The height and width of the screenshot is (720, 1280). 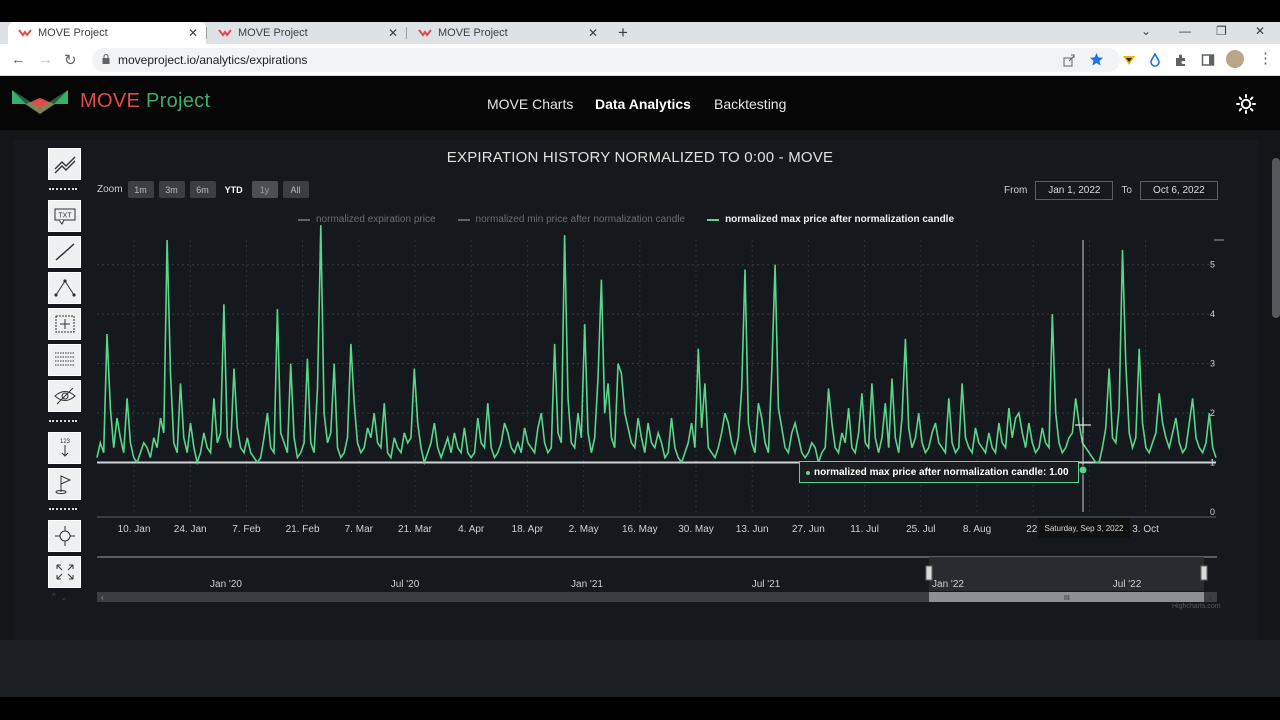 I want to click on to-label: To, so click(x=1126, y=190).